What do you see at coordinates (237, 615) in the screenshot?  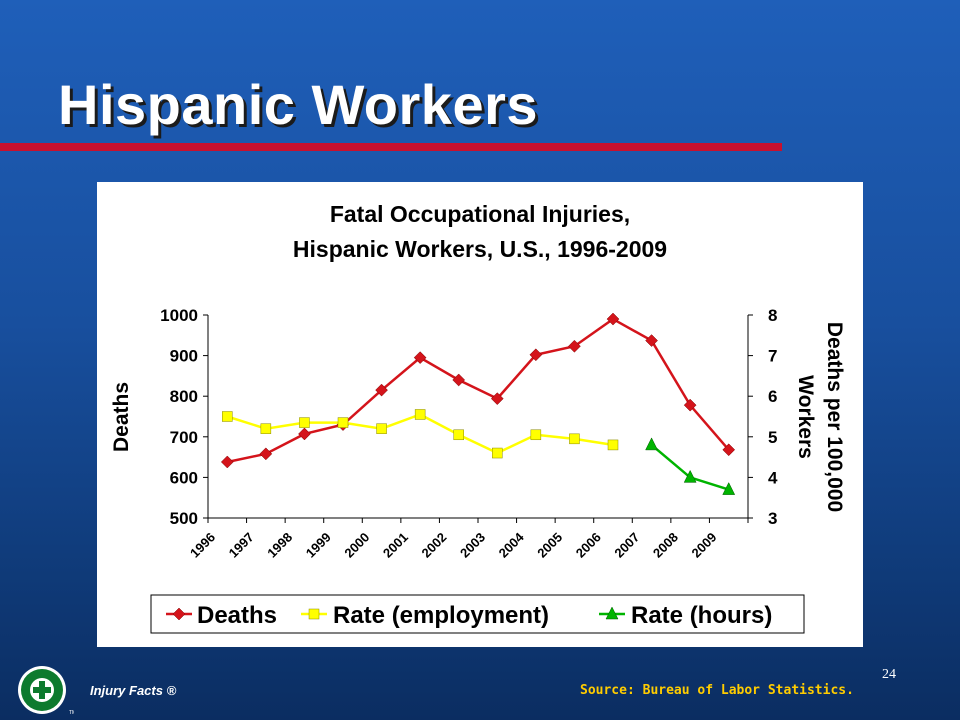 I see `legend-label: Deaths` at bounding box center [237, 615].